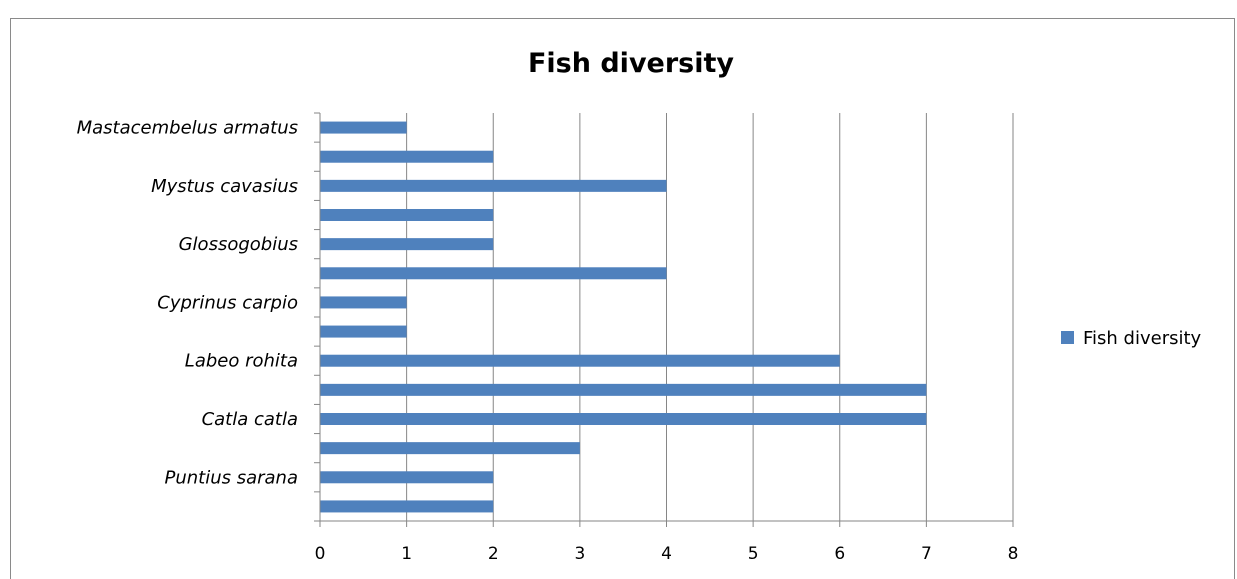 The height and width of the screenshot is (579, 1237). What do you see at coordinates (1142, 338) in the screenshot?
I see `legend-label: Fish diversity` at bounding box center [1142, 338].